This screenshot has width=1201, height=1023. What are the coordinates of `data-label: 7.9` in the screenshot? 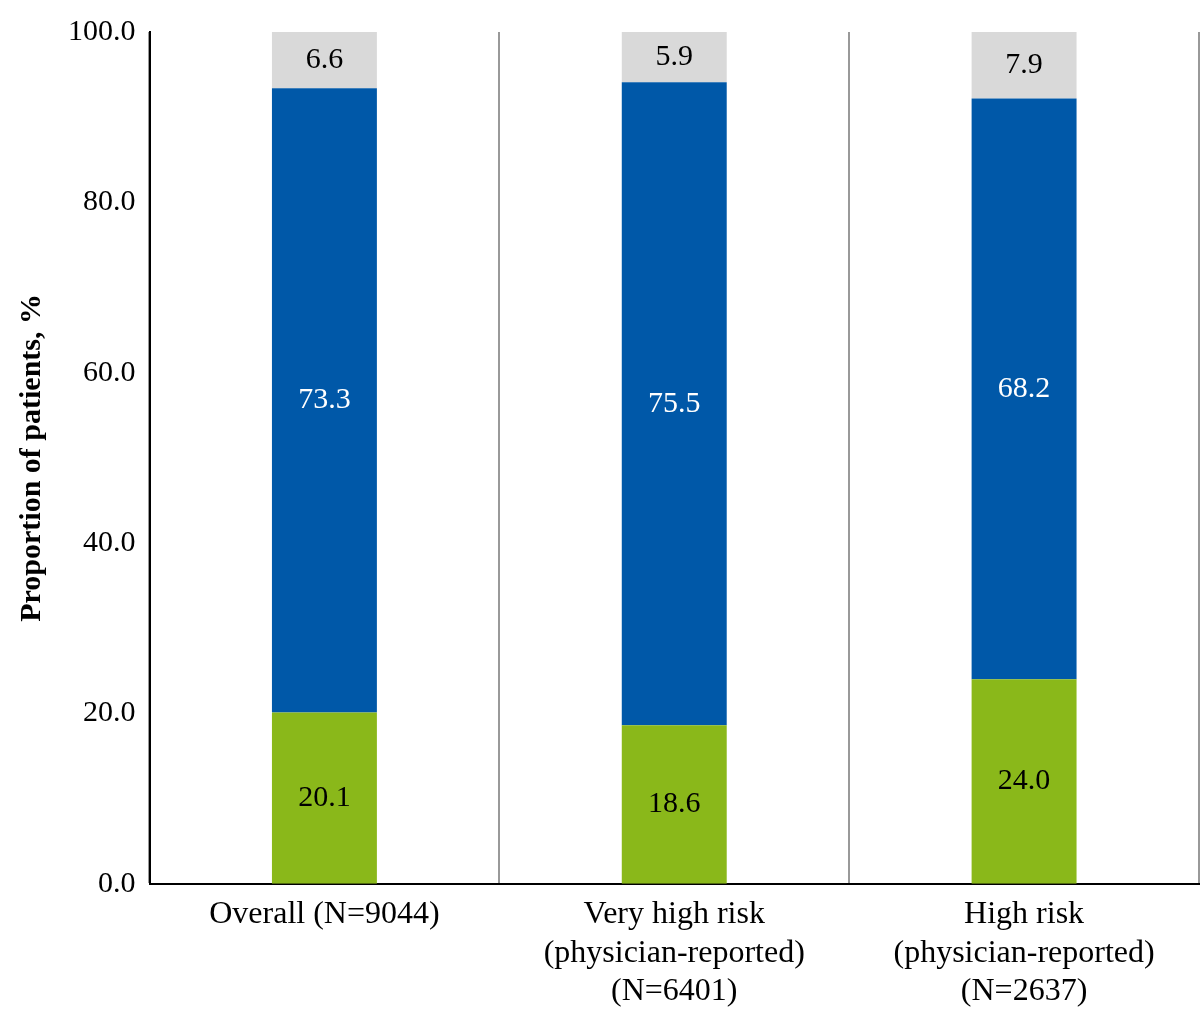 It's located at (1024, 62).